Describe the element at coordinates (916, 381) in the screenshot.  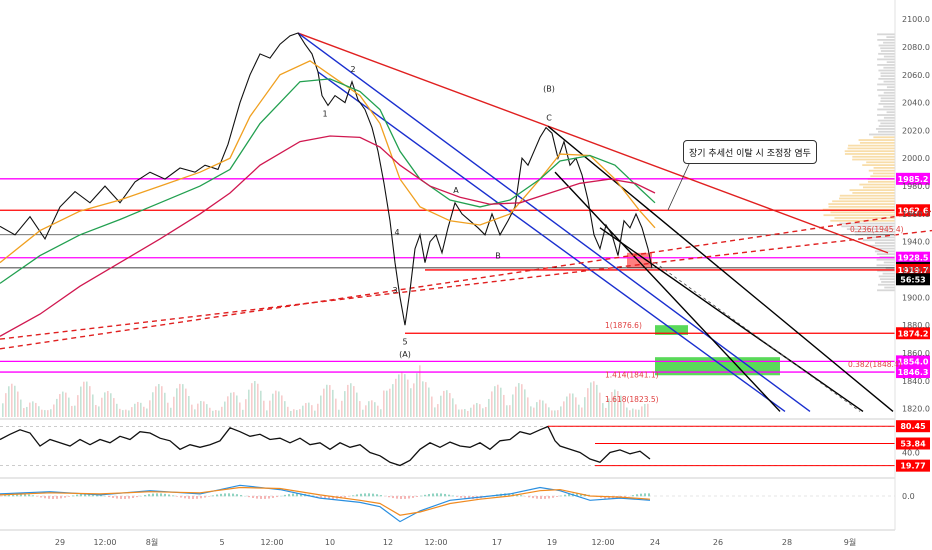
I see `price-tick-label: 1840.0` at that location.